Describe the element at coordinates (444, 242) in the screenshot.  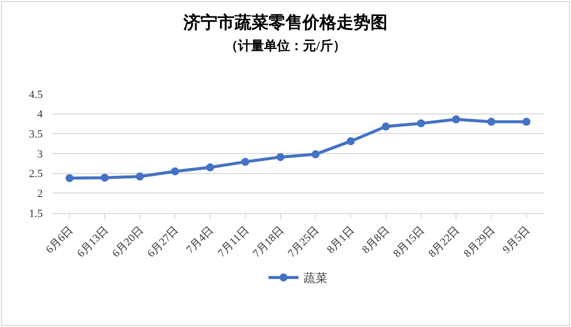
I see `x-tick-label: 8月22日` at that location.